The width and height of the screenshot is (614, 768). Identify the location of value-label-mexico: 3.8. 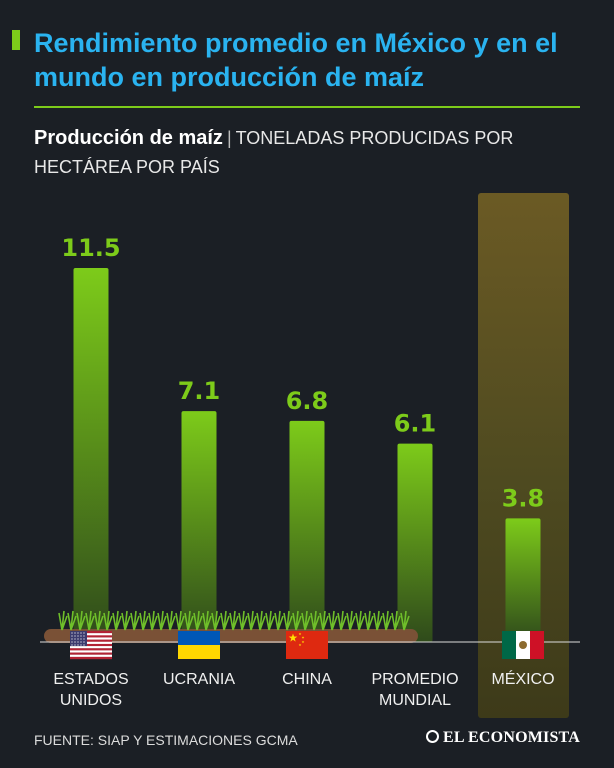
(523, 498).